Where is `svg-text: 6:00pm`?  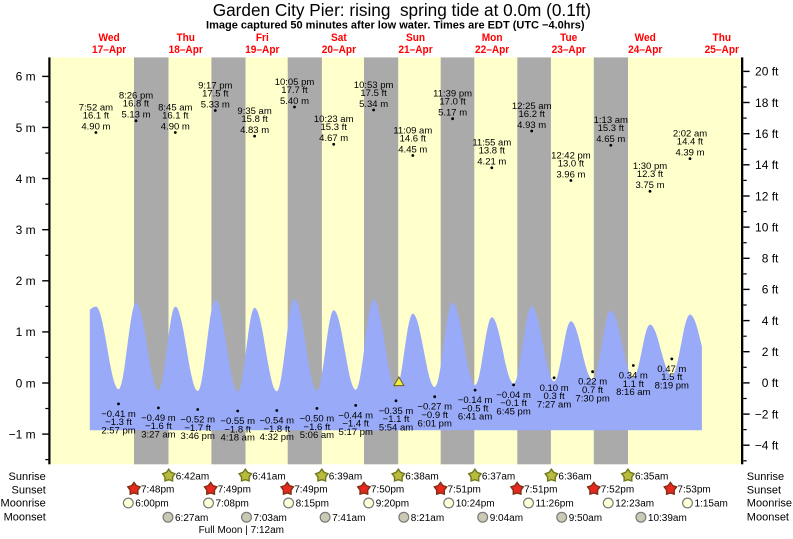
svg-text: 6:00pm is located at coordinates (151, 504).